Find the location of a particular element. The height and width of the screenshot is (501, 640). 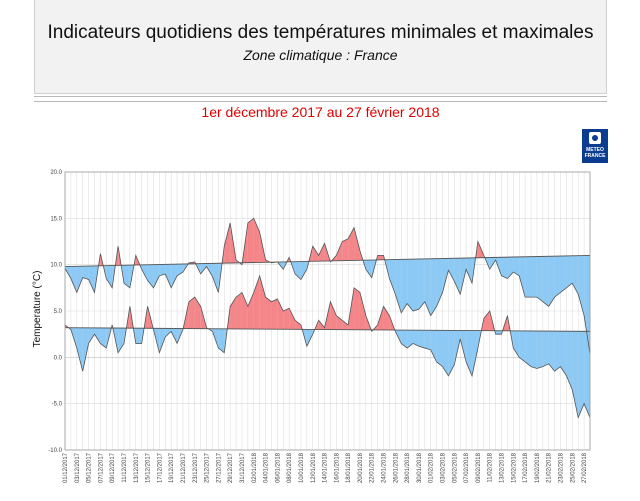

period-label: 1er décembre 2017 au 27 février 2018 is located at coordinates (320, 112).